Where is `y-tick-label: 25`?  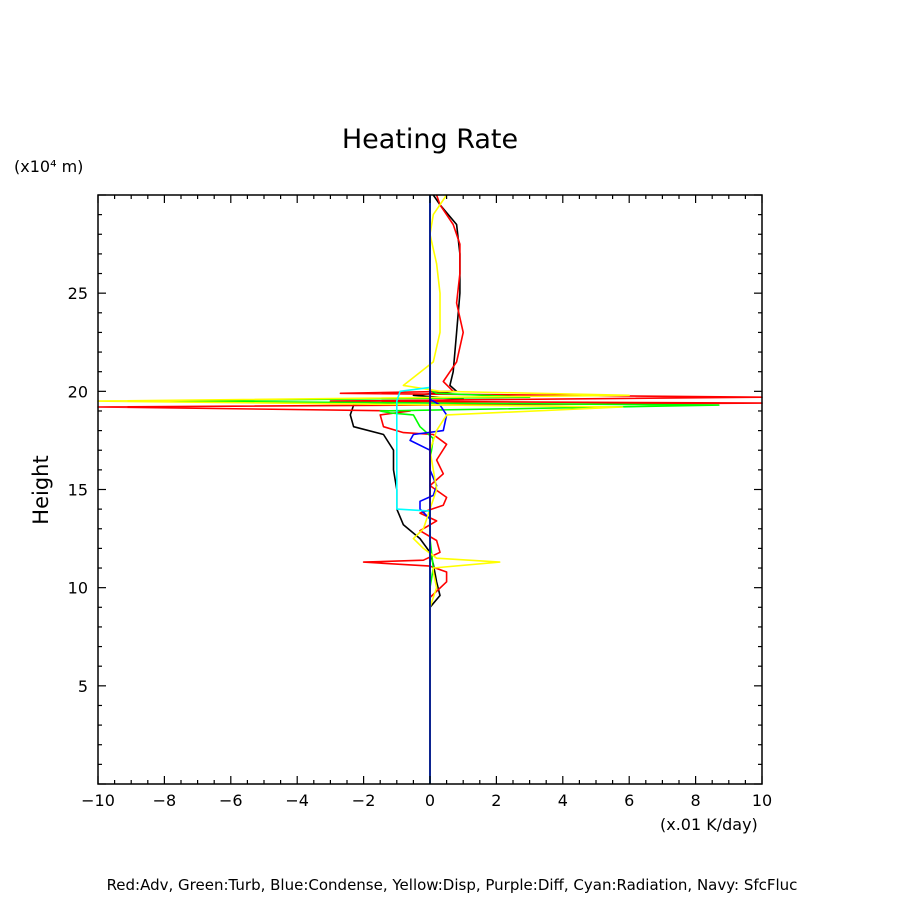 y-tick-label: 25 is located at coordinates (78, 293).